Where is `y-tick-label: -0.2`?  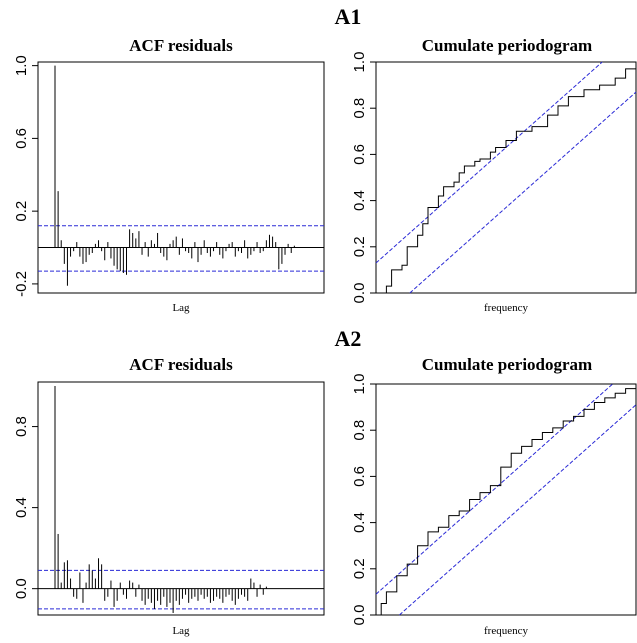
y-tick-label: -0.2 is located at coordinates (21, 284).